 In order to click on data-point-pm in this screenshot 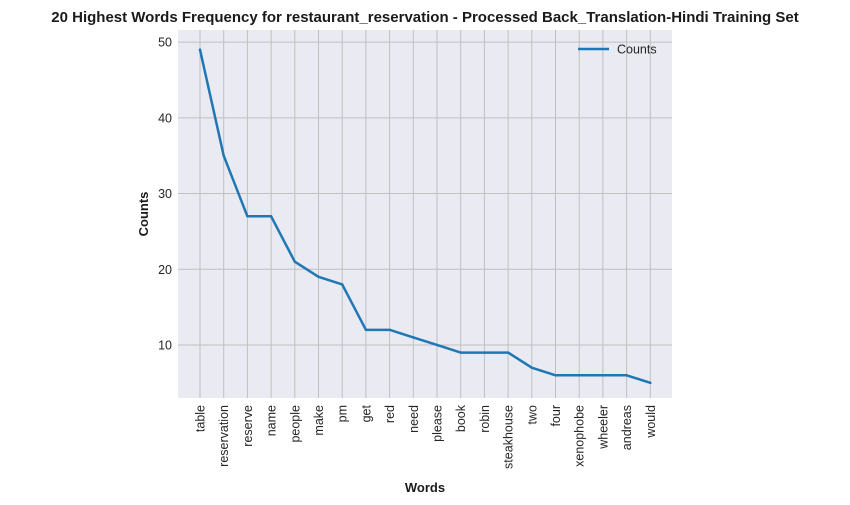, I will do `click(342, 284)`.